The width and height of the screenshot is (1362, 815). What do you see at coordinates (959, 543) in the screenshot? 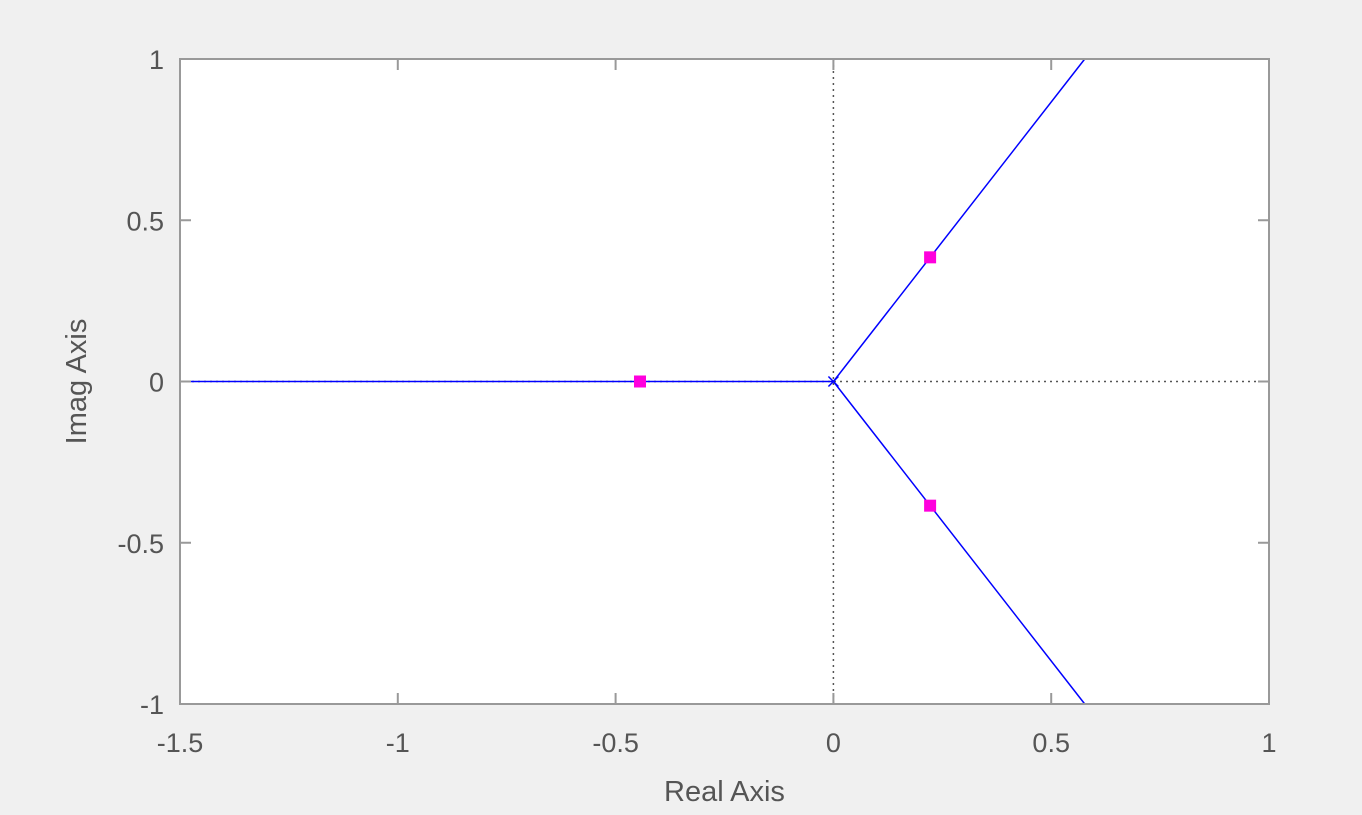
I see `root-locus-branch-lower` at bounding box center [959, 543].